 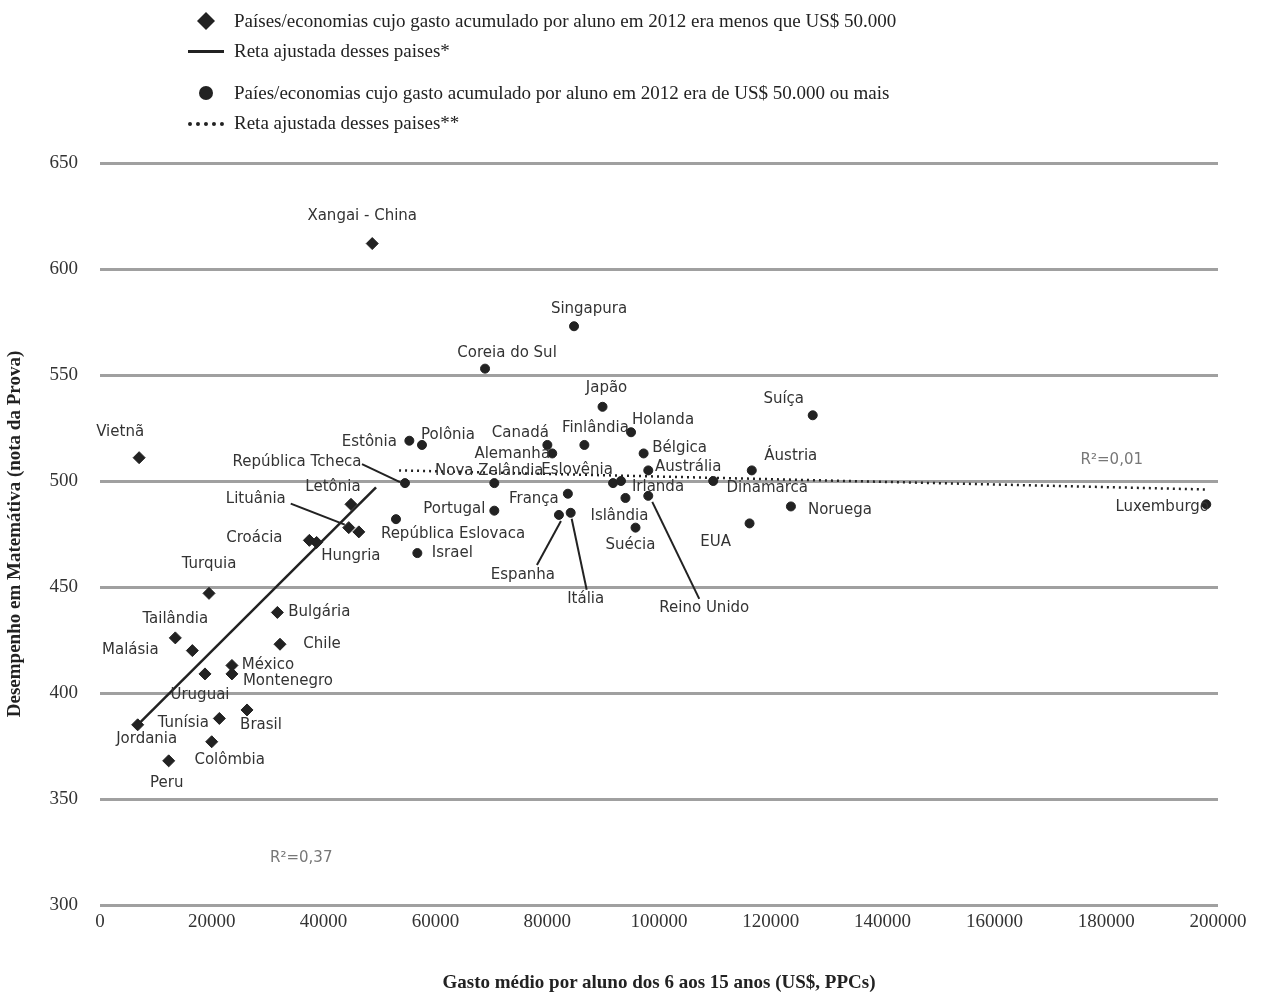 I want to click on x-tick-label: 160000, so click(x=994, y=921).